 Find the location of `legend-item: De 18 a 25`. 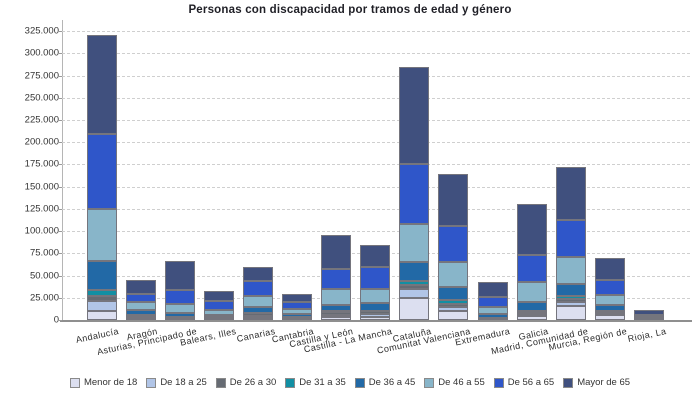

legend-item: De 18 a 25 is located at coordinates (176, 382).